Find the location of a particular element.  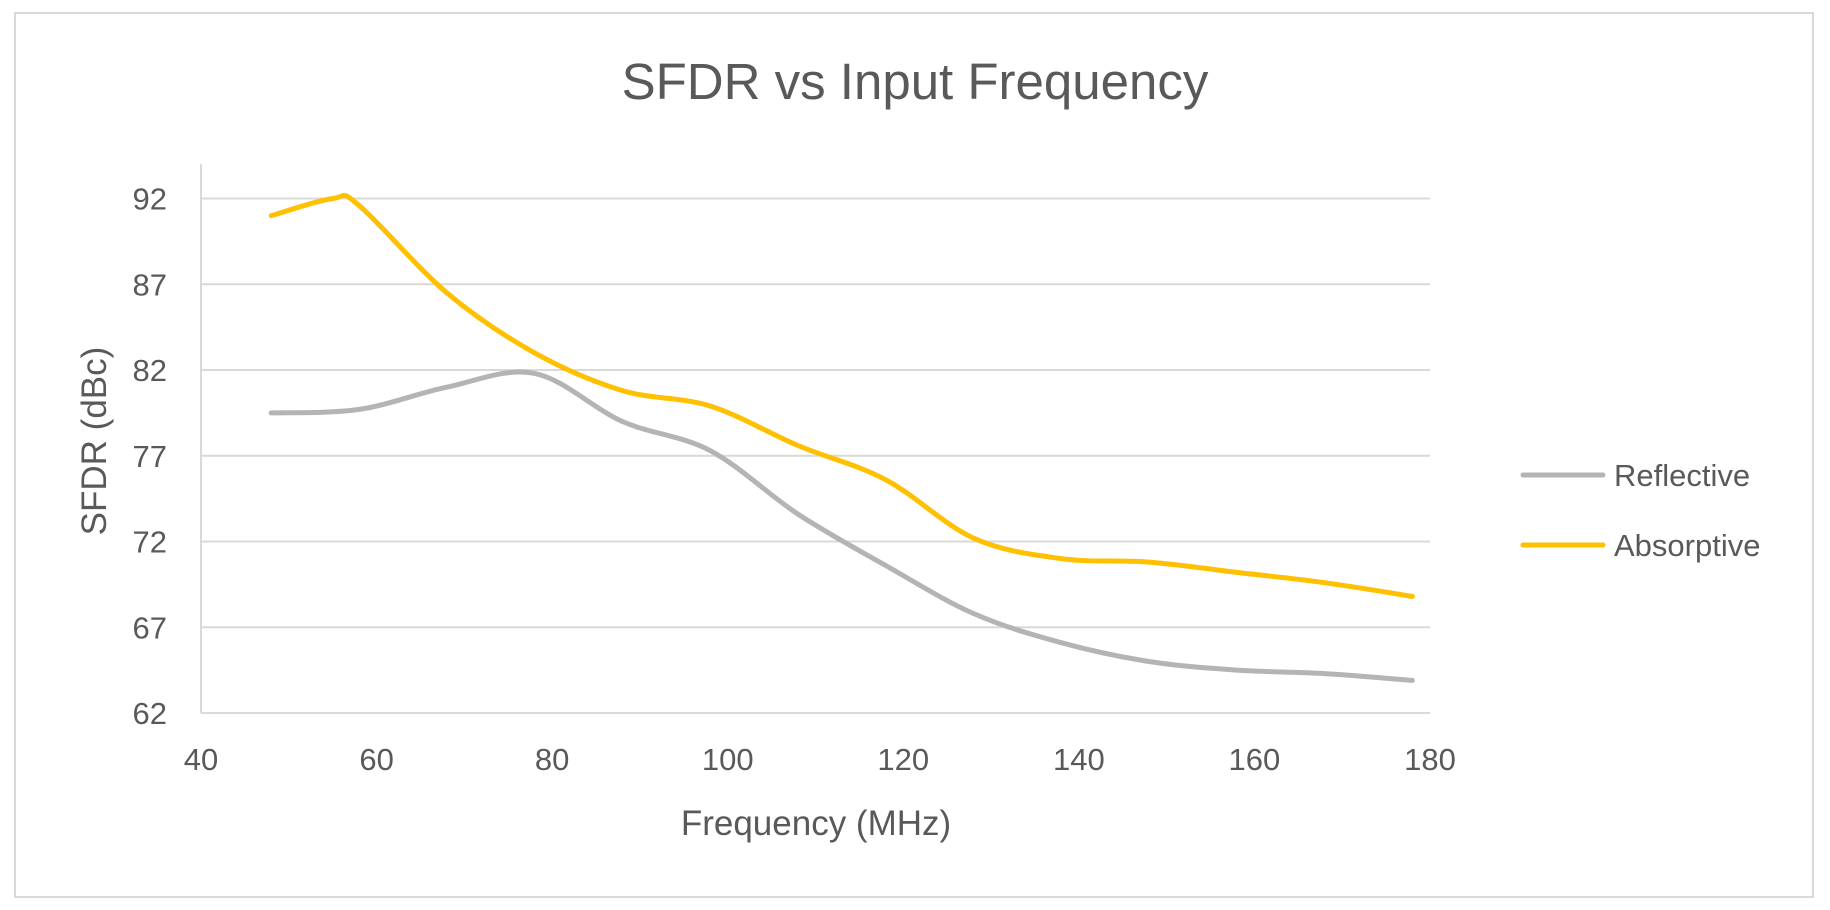

x-axis-label: Frequency (MHz) is located at coordinates (816, 823).